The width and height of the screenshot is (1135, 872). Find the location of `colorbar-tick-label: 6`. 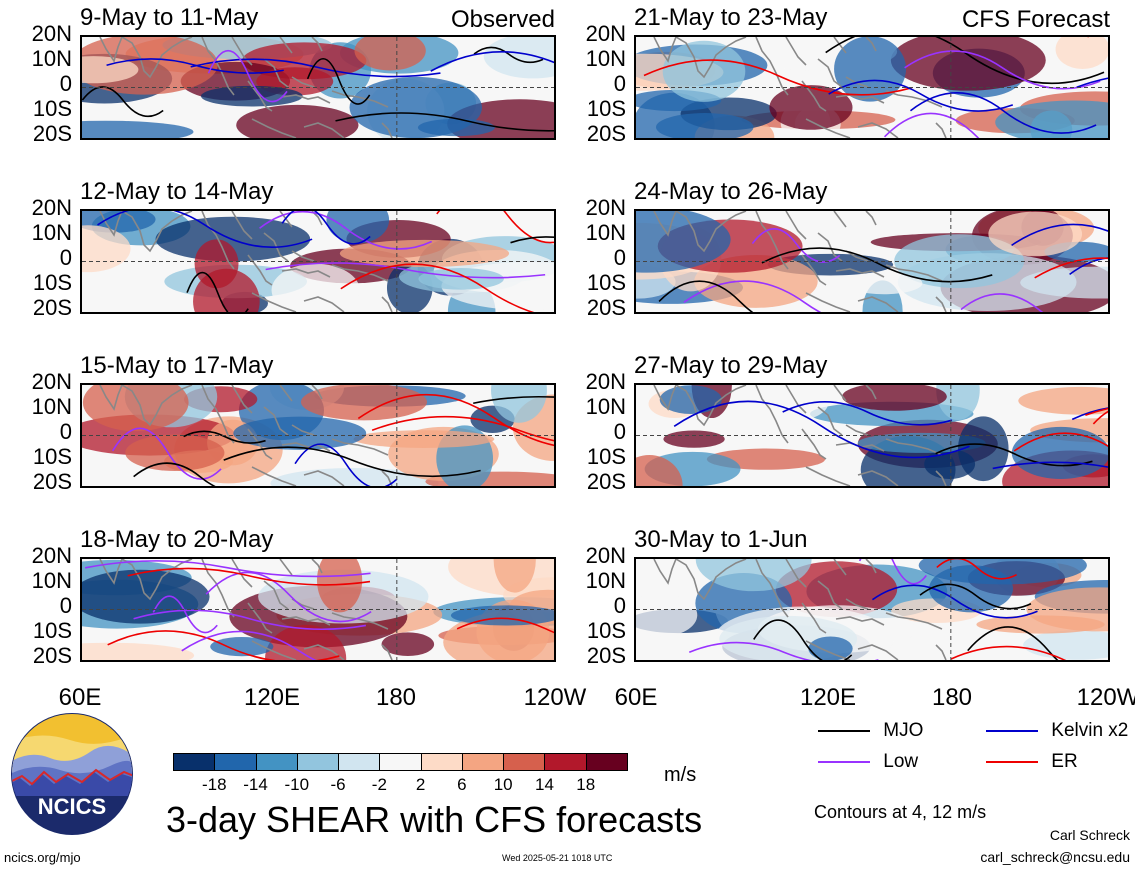

colorbar-tick-label: 6 is located at coordinates (462, 784).